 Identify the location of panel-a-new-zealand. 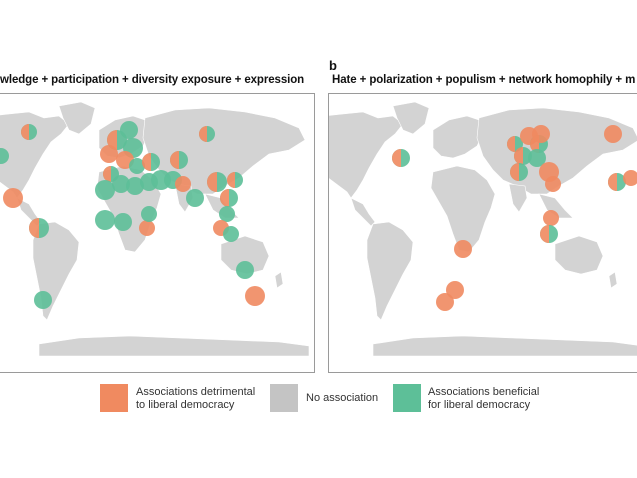
(279, 280).